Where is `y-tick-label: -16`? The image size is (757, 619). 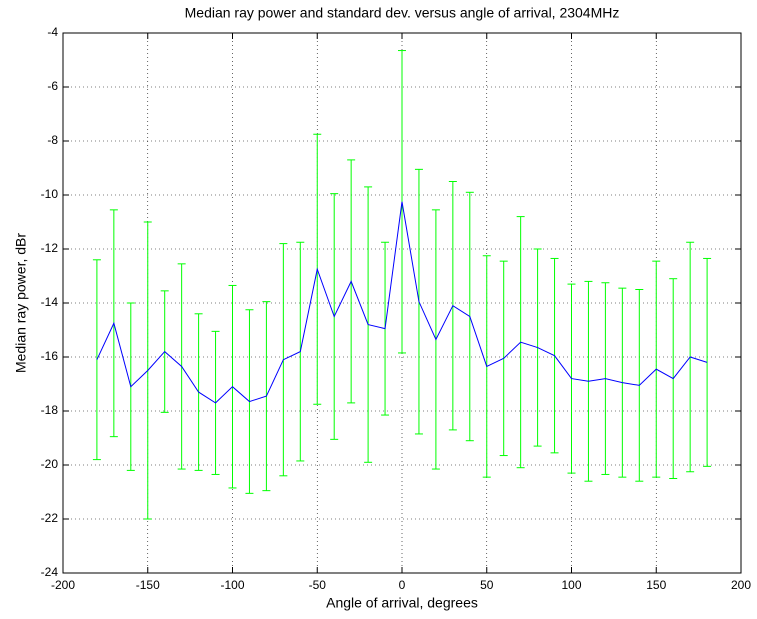 y-tick-label: -16 is located at coordinates (50, 356).